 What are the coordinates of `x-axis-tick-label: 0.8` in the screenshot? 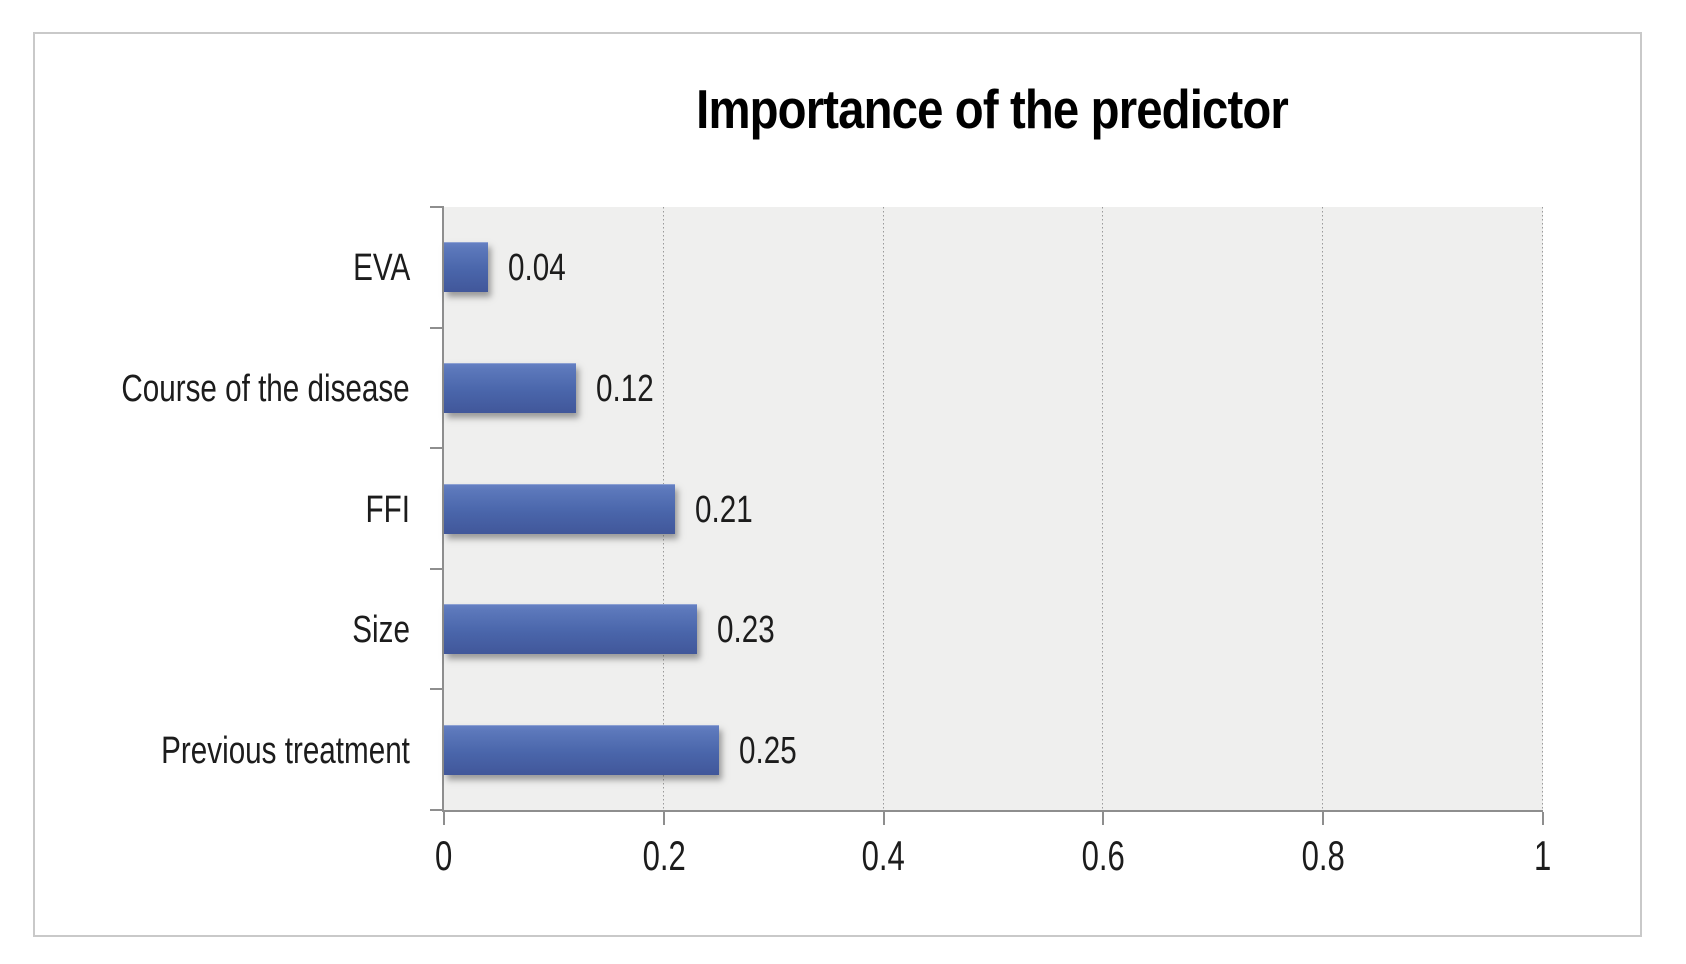 It's located at (1323, 855).